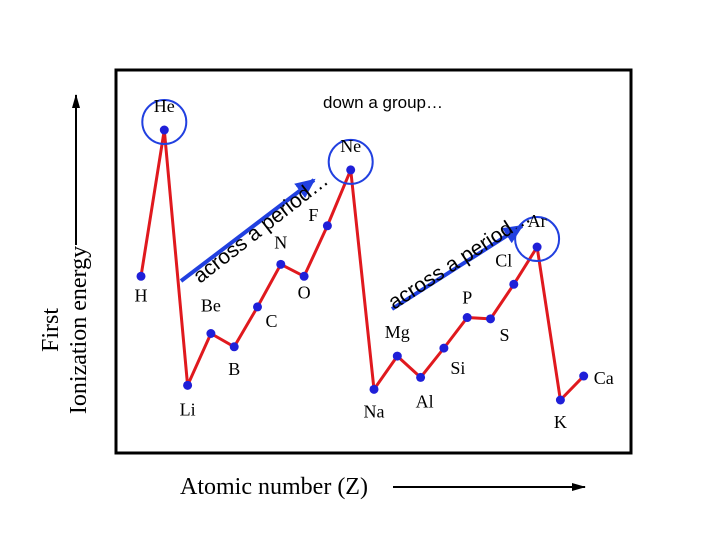 This screenshot has height=540, width=720. What do you see at coordinates (211, 305) in the screenshot?
I see `element-label-be: Be` at bounding box center [211, 305].